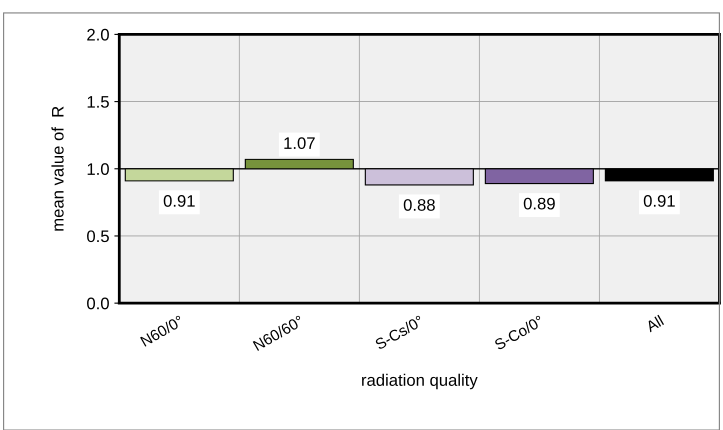 This screenshot has height=430, width=723. Describe the element at coordinates (98, 169) in the screenshot. I see `y-tick-label: 1.0` at that location.